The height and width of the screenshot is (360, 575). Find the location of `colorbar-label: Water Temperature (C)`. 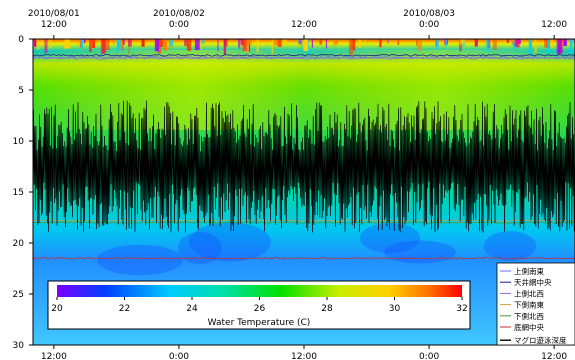

colorbar-label: Water Temperature (C) is located at coordinates (259, 323).